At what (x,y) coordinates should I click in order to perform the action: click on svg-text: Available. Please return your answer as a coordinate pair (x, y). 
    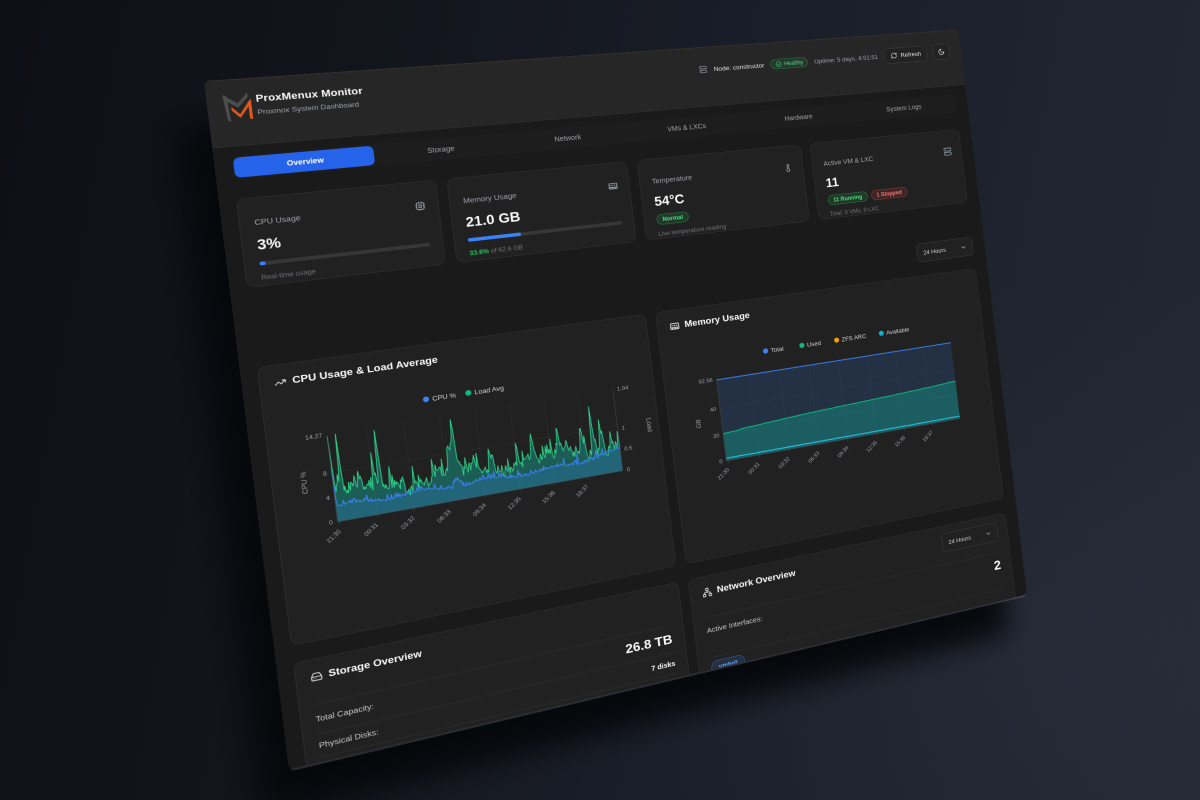
    Looking at the image, I should click on (898, 331).